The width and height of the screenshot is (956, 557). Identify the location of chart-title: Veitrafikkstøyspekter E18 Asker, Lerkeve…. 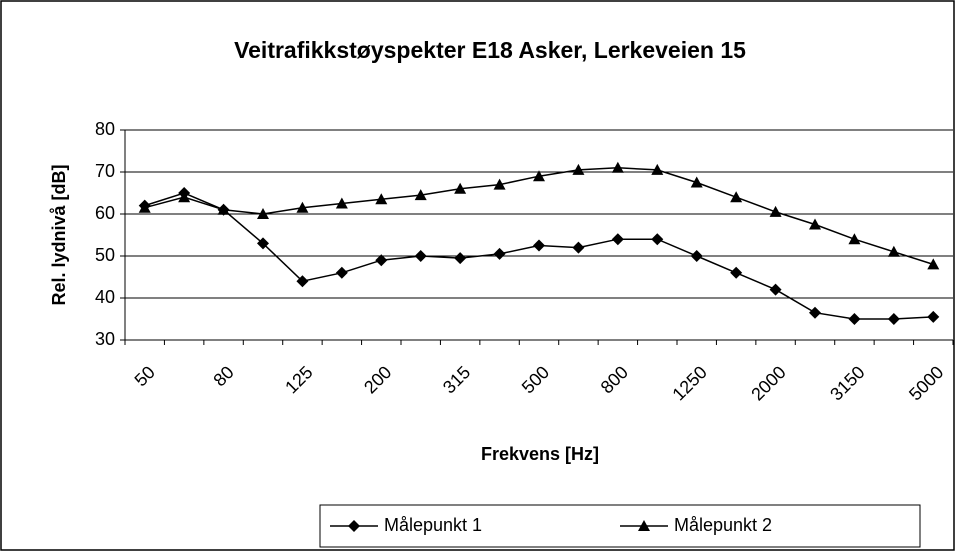
(490, 50).